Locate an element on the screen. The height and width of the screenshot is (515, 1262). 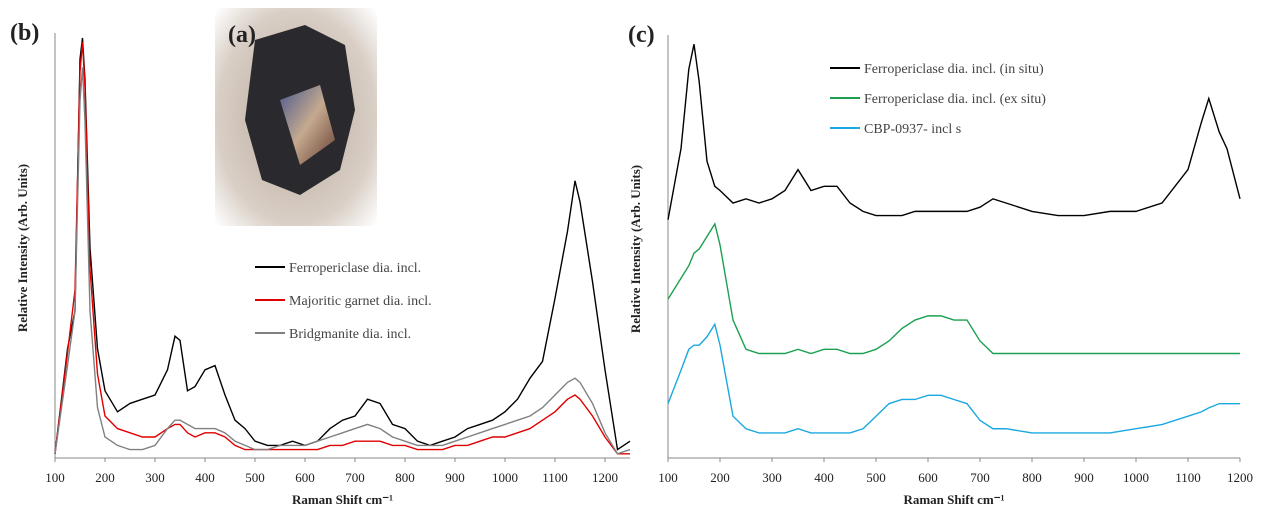
photo: (a) is located at coordinates (296, 117).